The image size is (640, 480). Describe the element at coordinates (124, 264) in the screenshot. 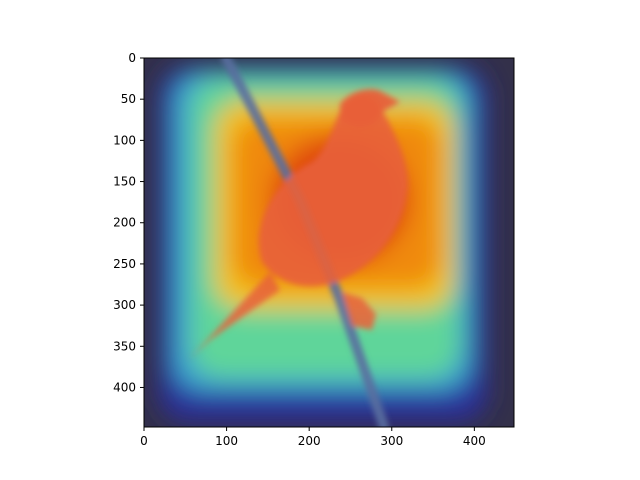

I see `y-tick-label: 250` at that location.